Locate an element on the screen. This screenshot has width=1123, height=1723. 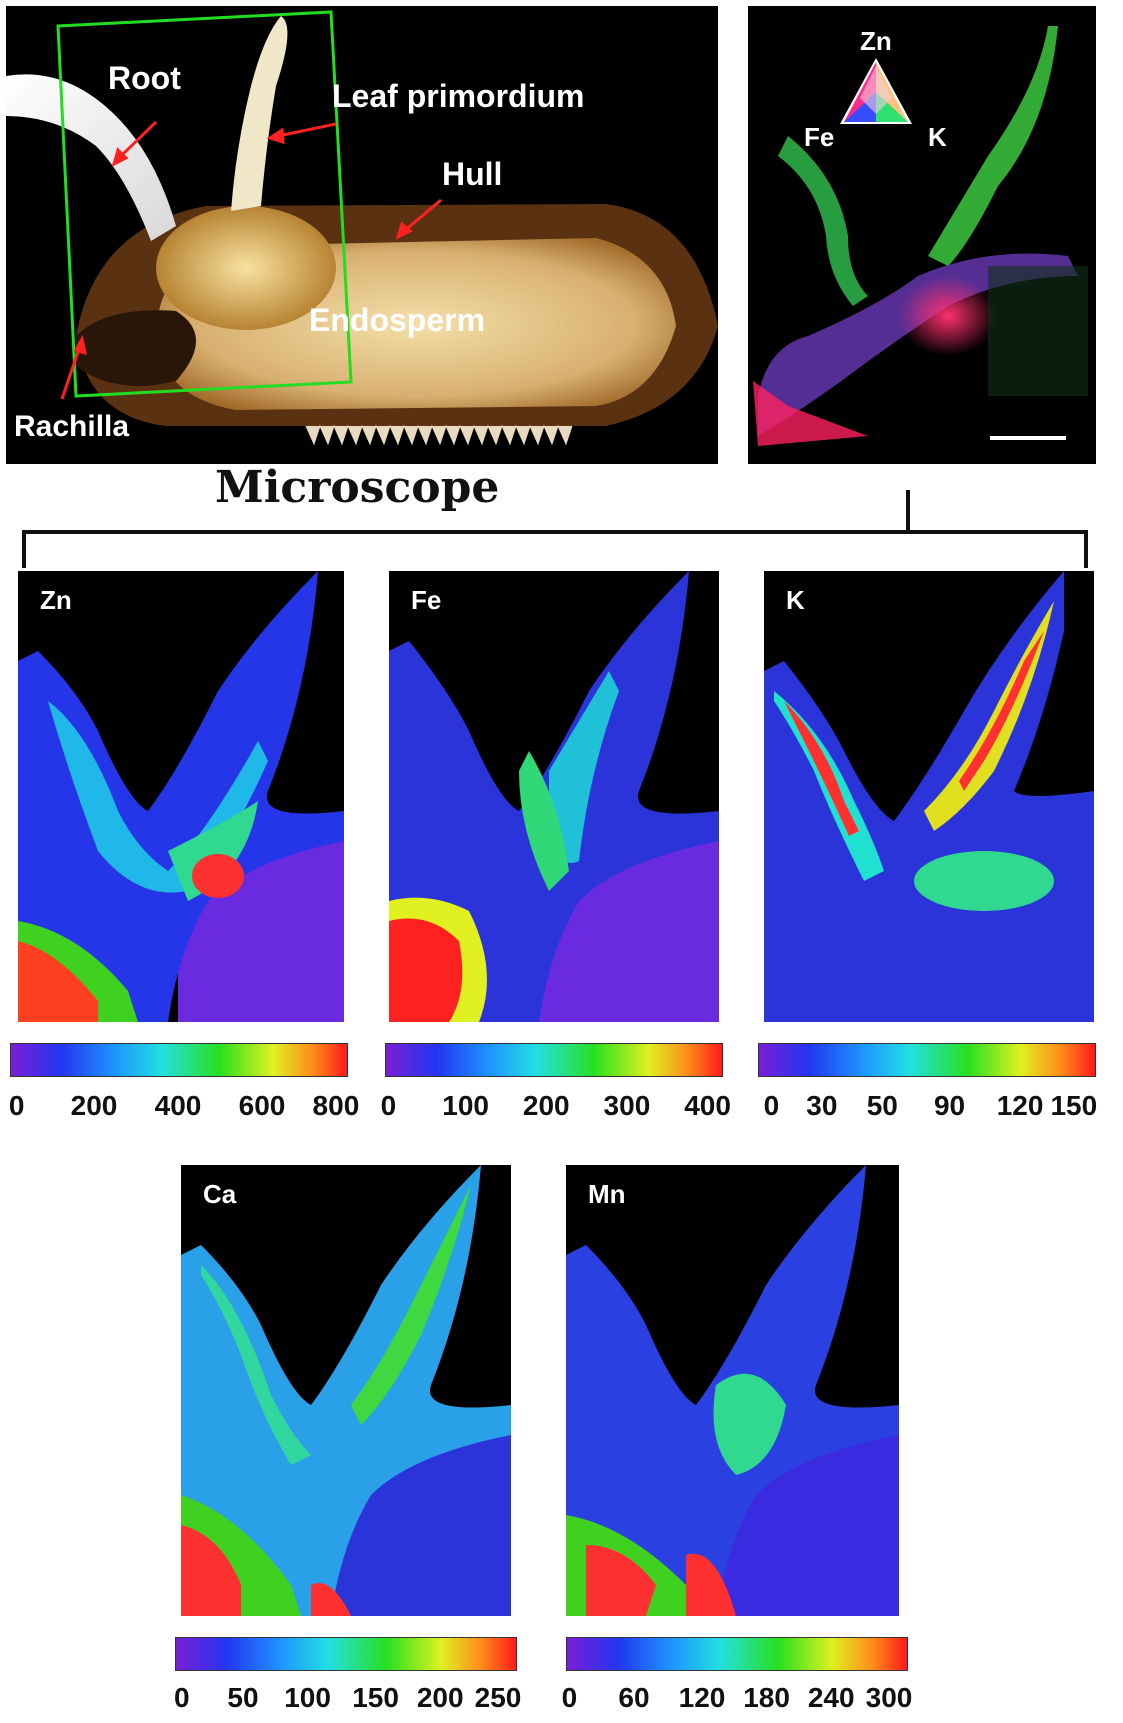
k-label: K is located at coordinates (795, 600).